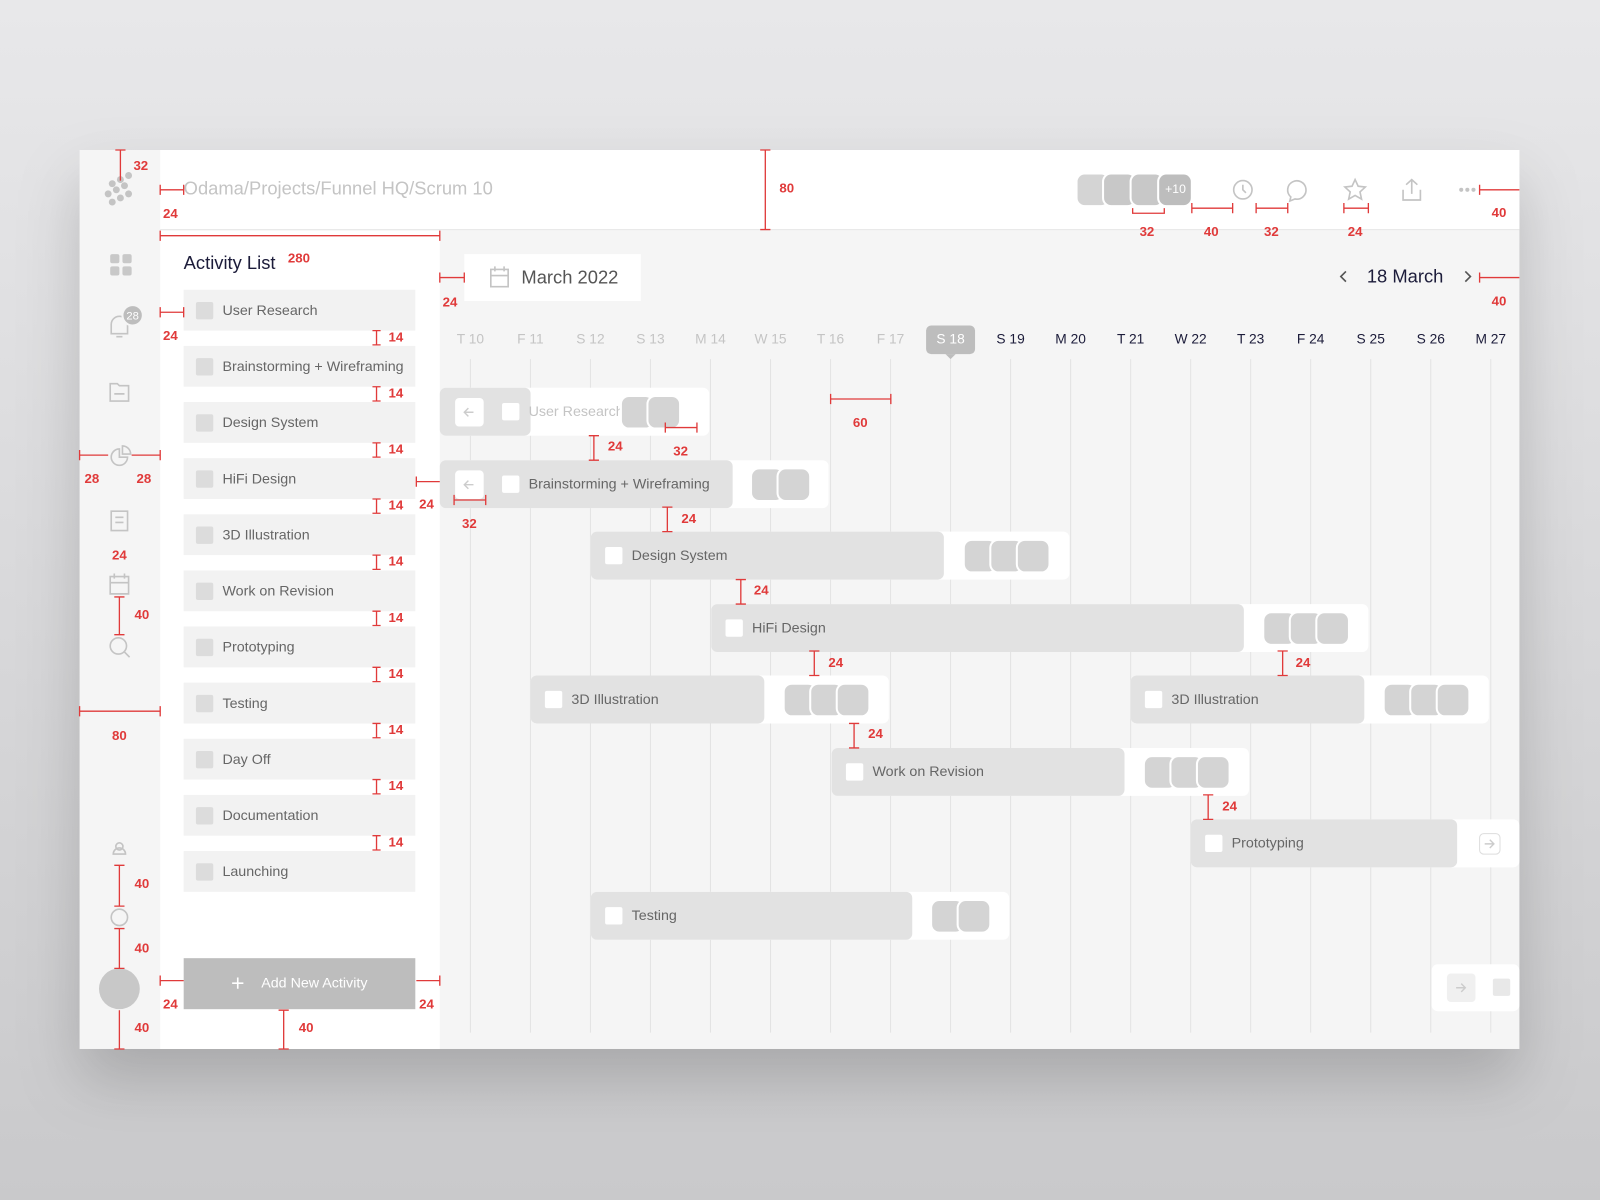 This screenshot has width=1600, height=1200. Describe the element at coordinates (1175, 190) in the screenshot. I see `avatar-more` at that location.